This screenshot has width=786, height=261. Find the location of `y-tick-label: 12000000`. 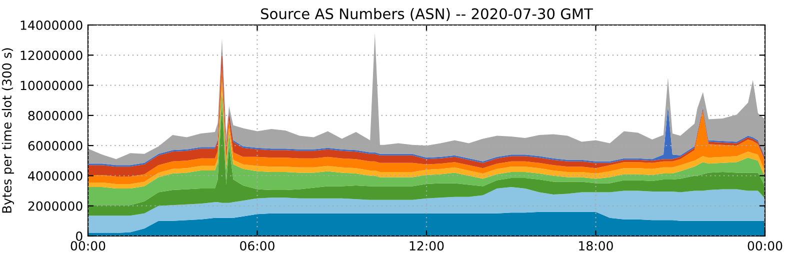

y-tick-label: 12000000 is located at coordinates (51, 55).